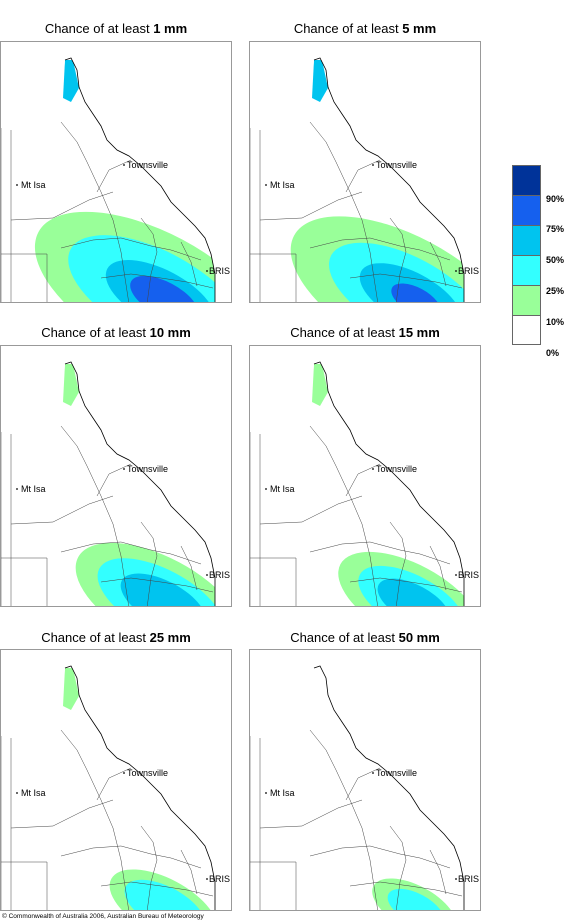 This screenshot has height=923, width=570. Describe the element at coordinates (526, 180) in the screenshot. I see `legend-swatch-90-plus` at that location.